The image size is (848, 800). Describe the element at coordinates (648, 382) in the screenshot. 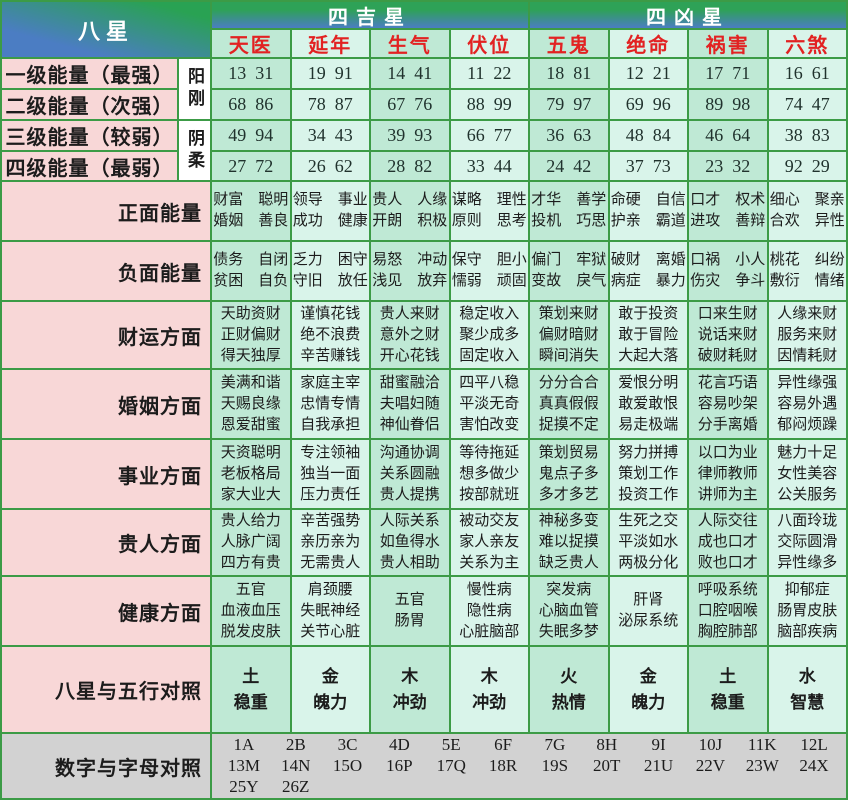

I see `cell-line: 爱恨分明` at that location.